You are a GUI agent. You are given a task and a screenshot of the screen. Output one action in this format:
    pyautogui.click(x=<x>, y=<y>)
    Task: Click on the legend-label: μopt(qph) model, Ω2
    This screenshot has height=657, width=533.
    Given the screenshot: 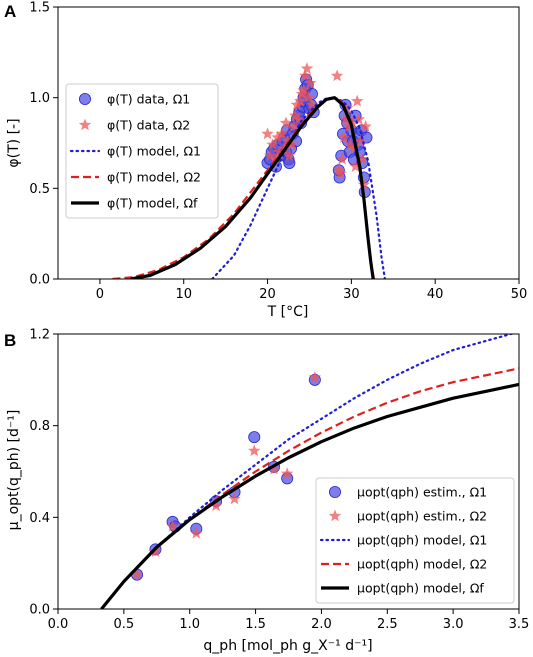 What is the action you would take?
    pyautogui.click(x=422, y=564)
    